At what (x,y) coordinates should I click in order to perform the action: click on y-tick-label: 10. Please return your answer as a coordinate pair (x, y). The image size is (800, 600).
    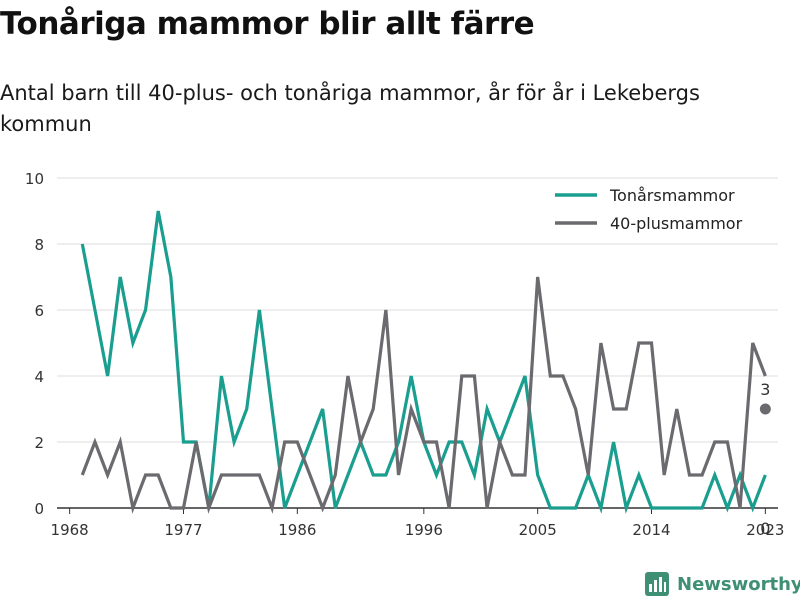
    Looking at the image, I should click on (34, 179).